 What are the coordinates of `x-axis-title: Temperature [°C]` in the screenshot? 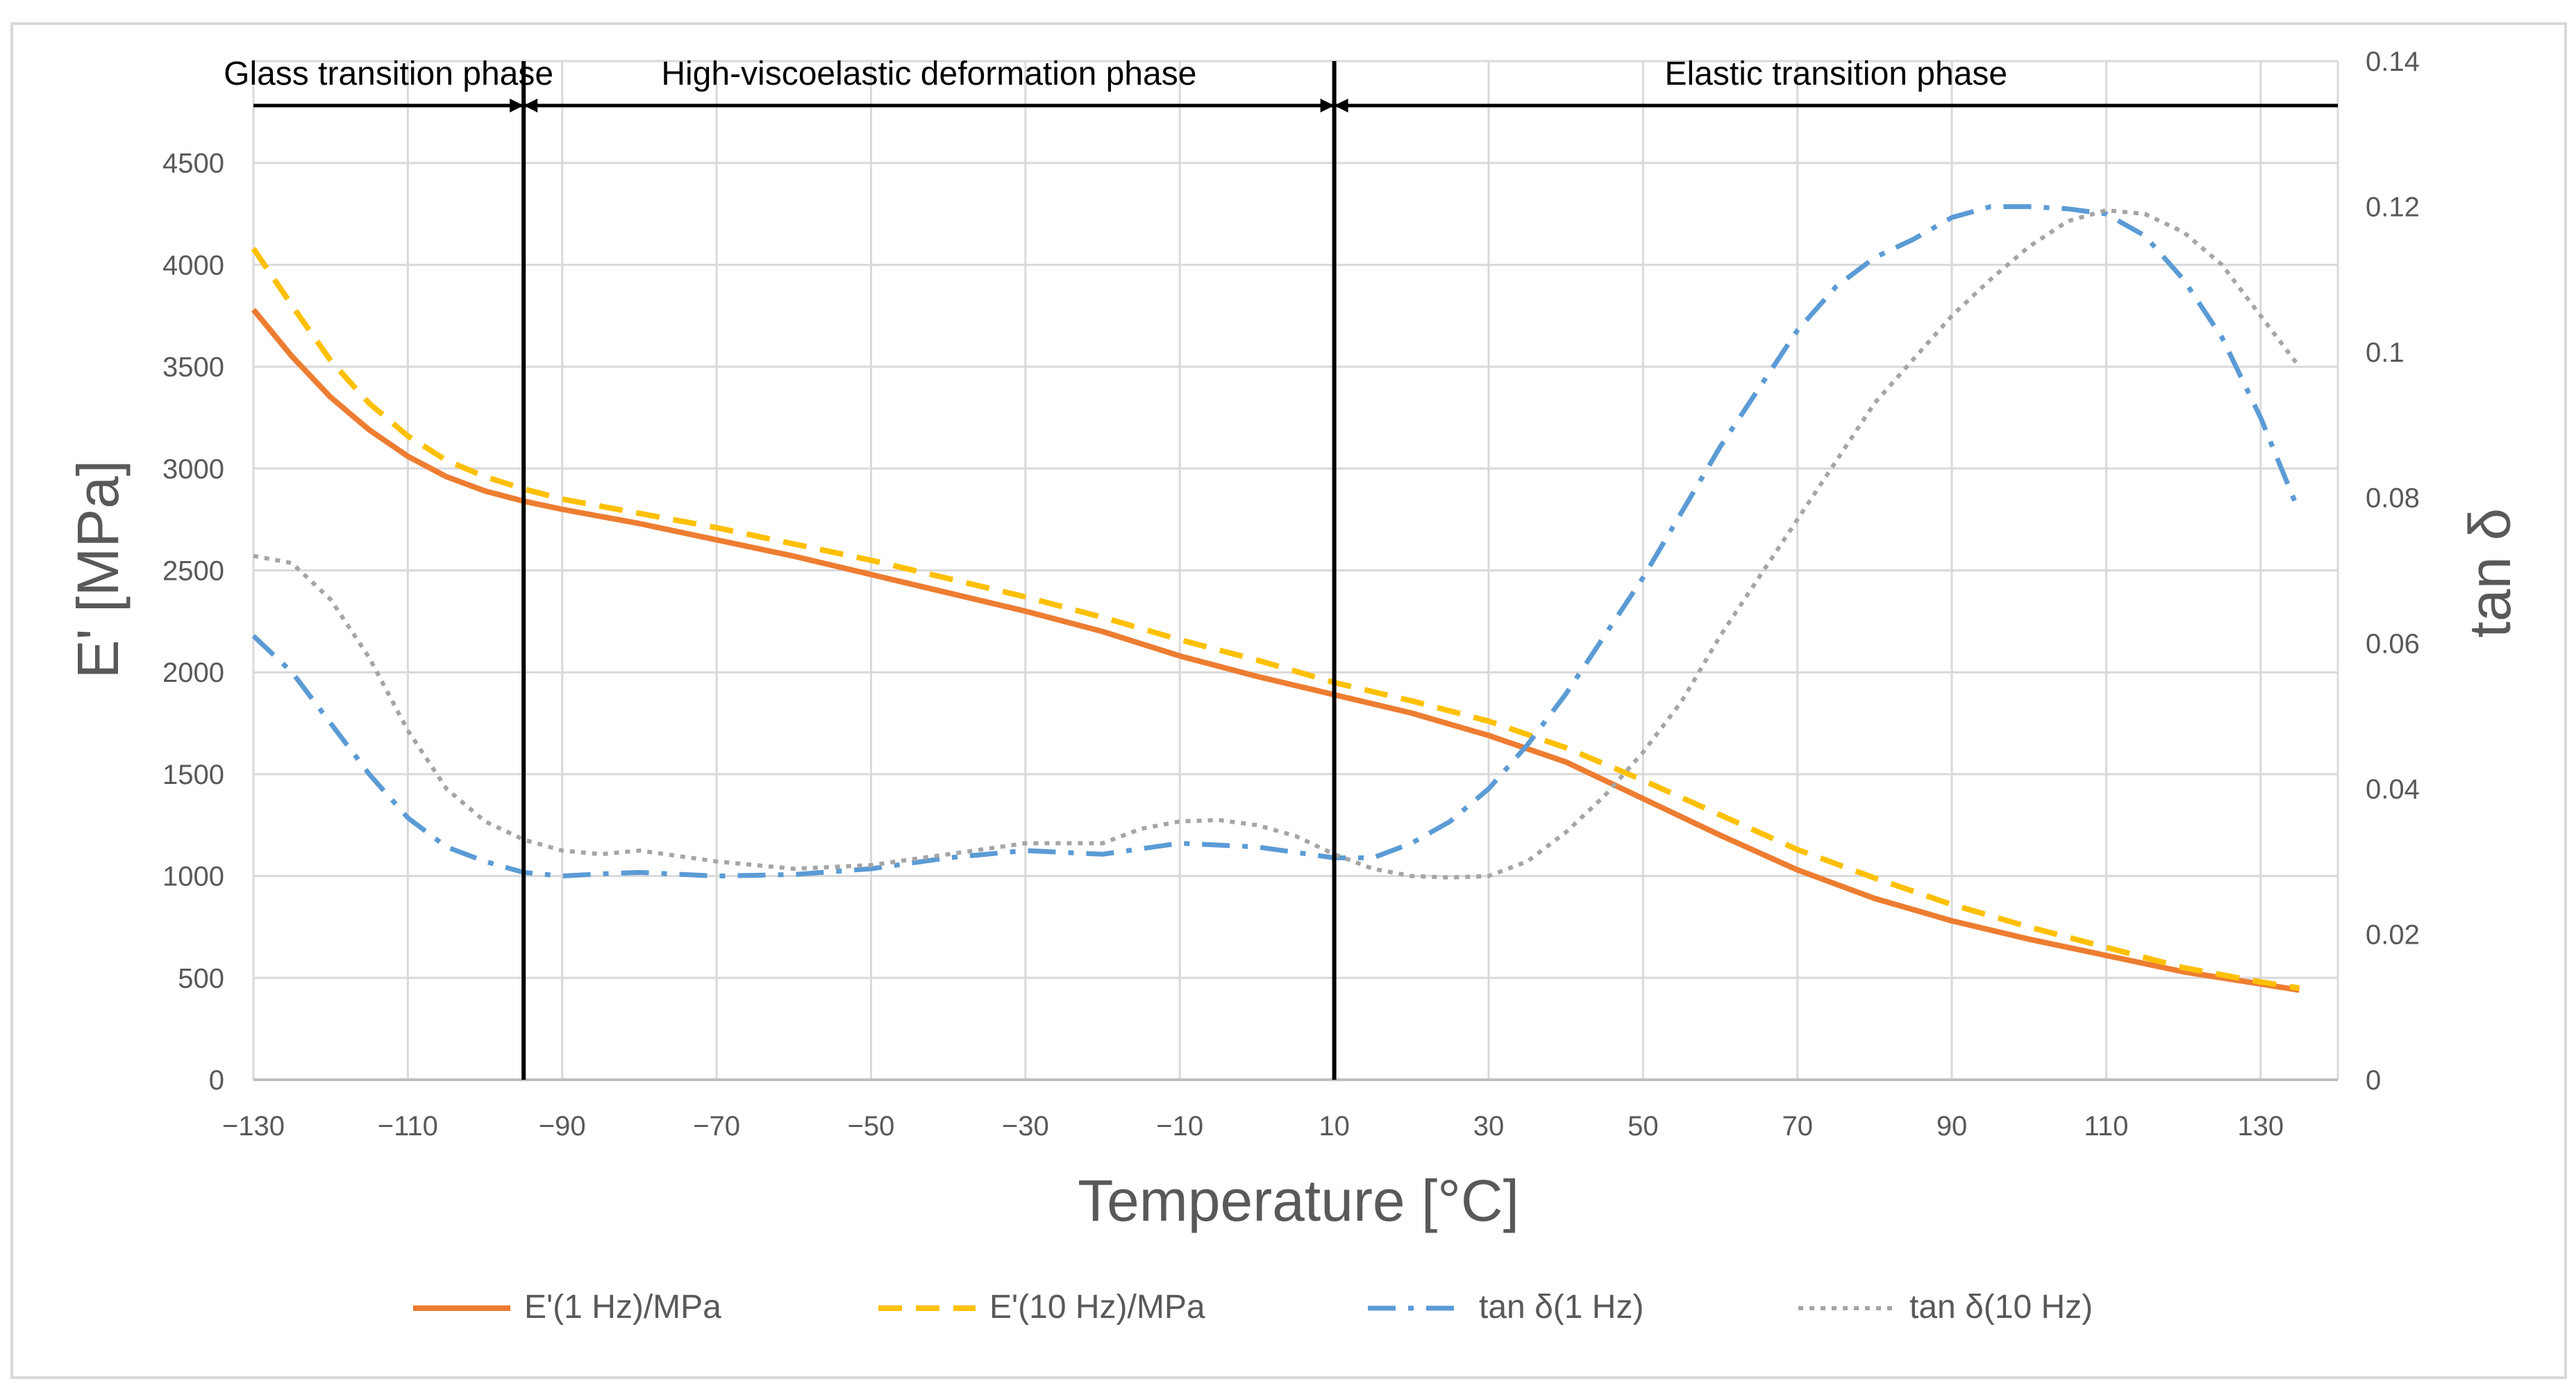 It's located at (1298, 1200).